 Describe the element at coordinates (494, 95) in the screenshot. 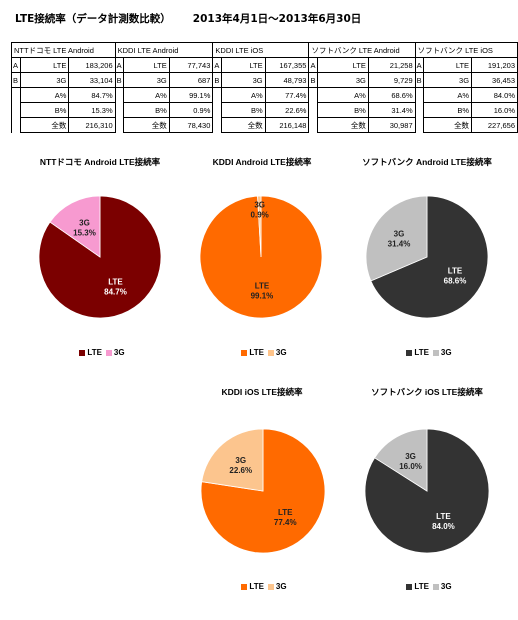

I see `table-cell: 84.0%` at that location.